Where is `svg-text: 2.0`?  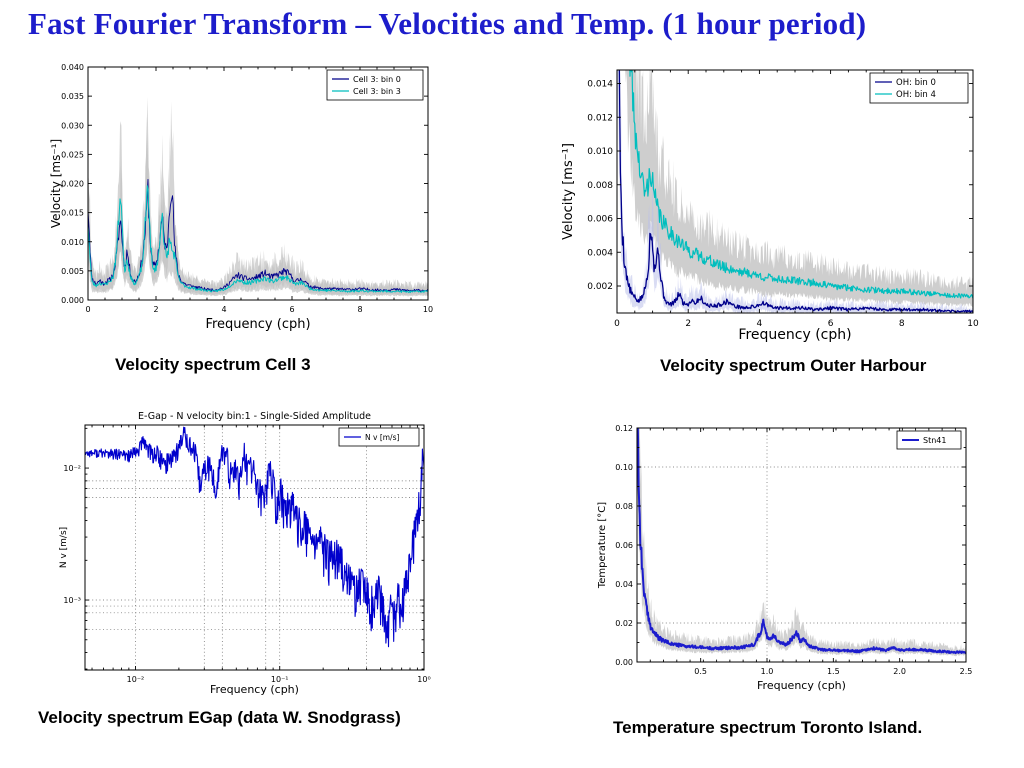 svg-text: 2.0 is located at coordinates (899, 671).